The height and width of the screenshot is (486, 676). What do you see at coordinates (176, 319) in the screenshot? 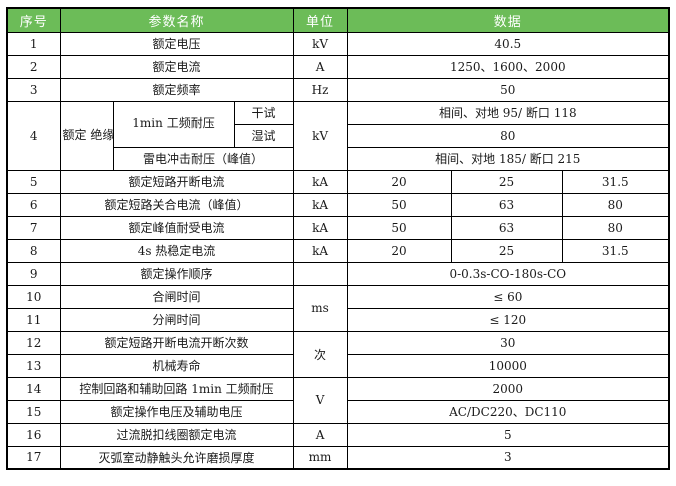
I see `cell-param-11: 分闸时间` at bounding box center [176, 319].